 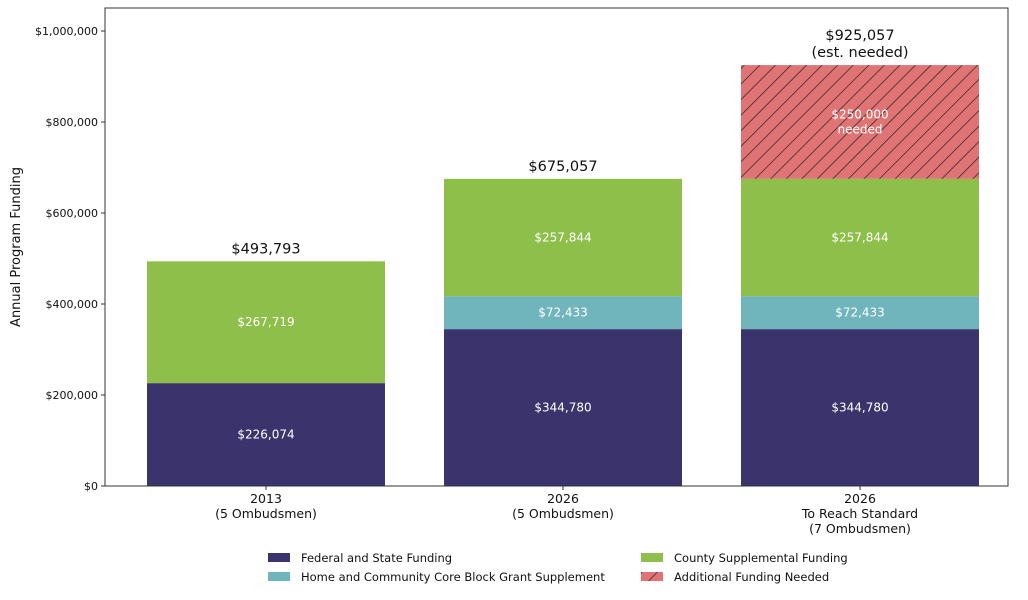 I want to click on total-label: $925,057 (est. needed), so click(x=859, y=44).